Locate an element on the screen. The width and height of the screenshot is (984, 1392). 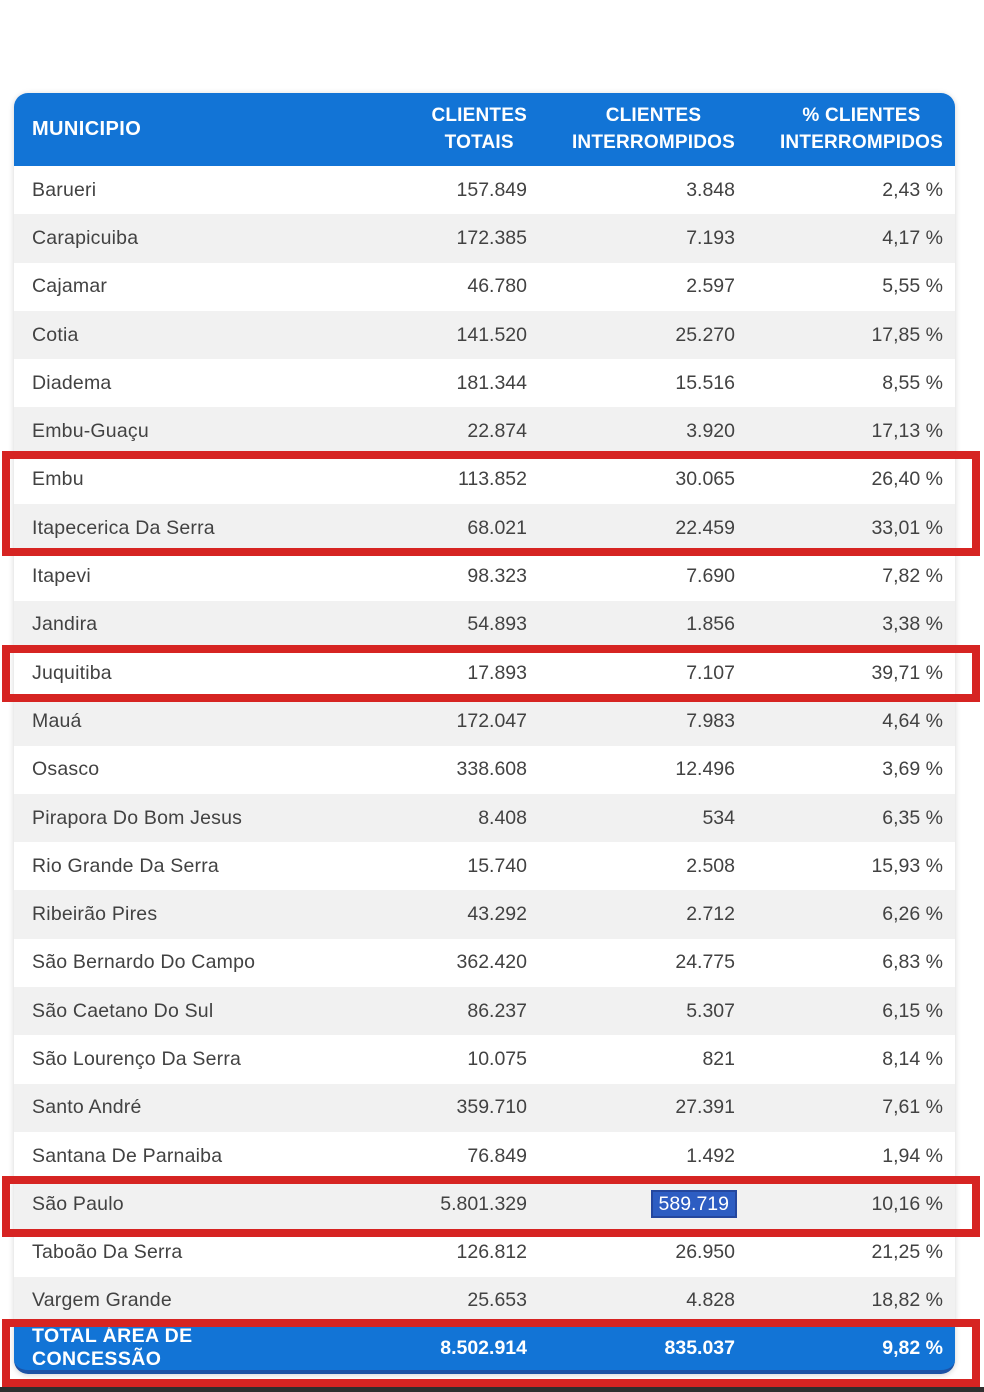
clientes-totais-value: 141.520 is located at coordinates (492, 334).